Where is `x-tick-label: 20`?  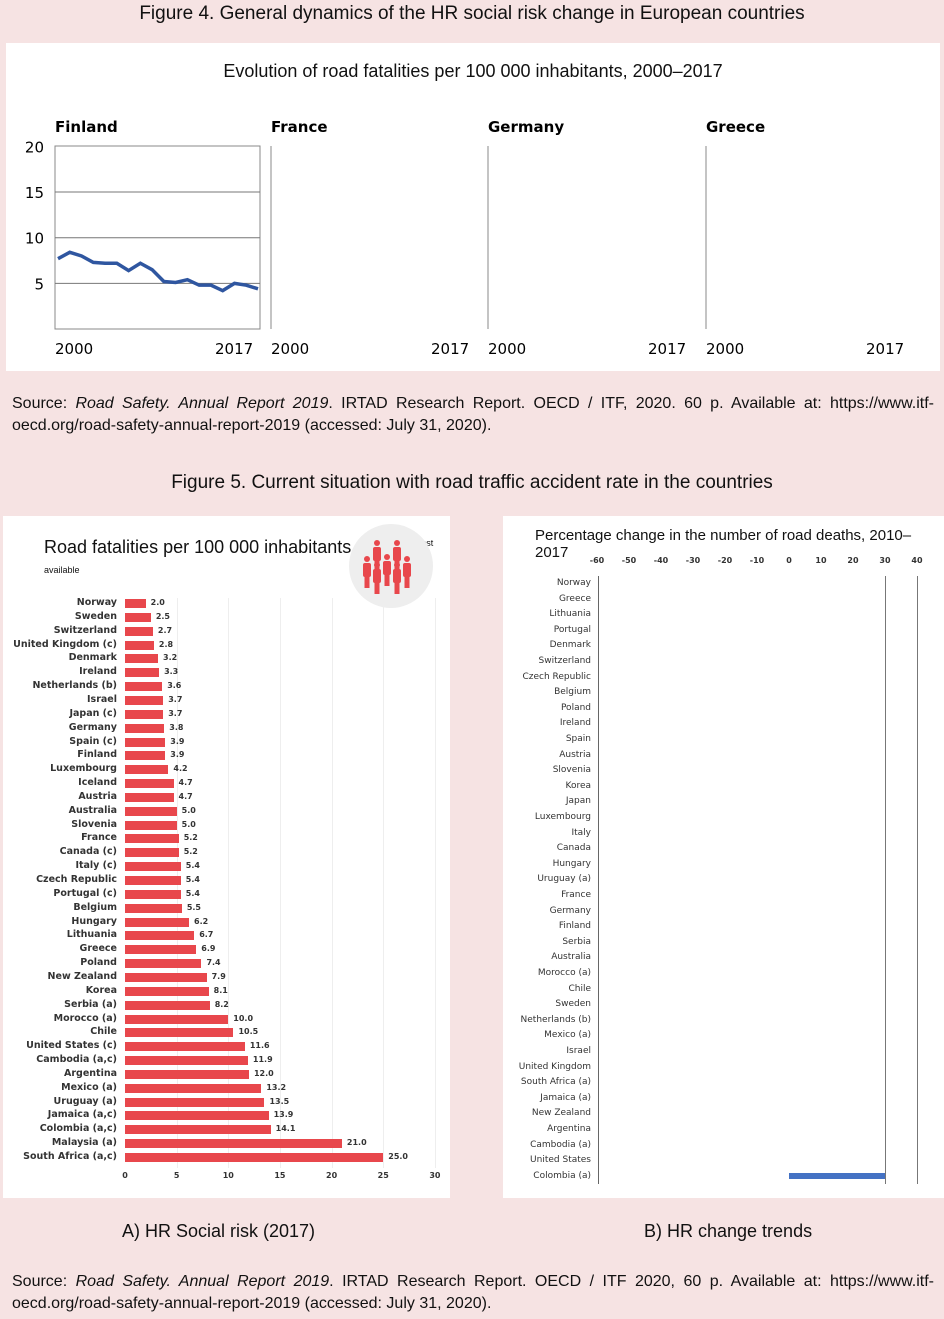 x-tick-label: 20 is located at coordinates (853, 560).